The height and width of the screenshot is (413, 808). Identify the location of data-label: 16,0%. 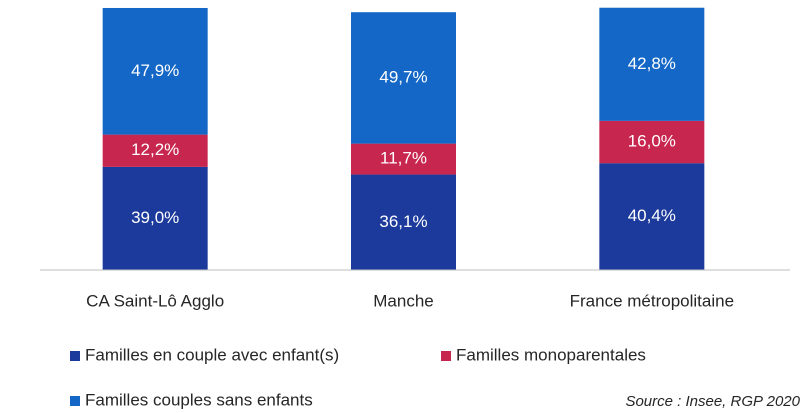
(652, 141).